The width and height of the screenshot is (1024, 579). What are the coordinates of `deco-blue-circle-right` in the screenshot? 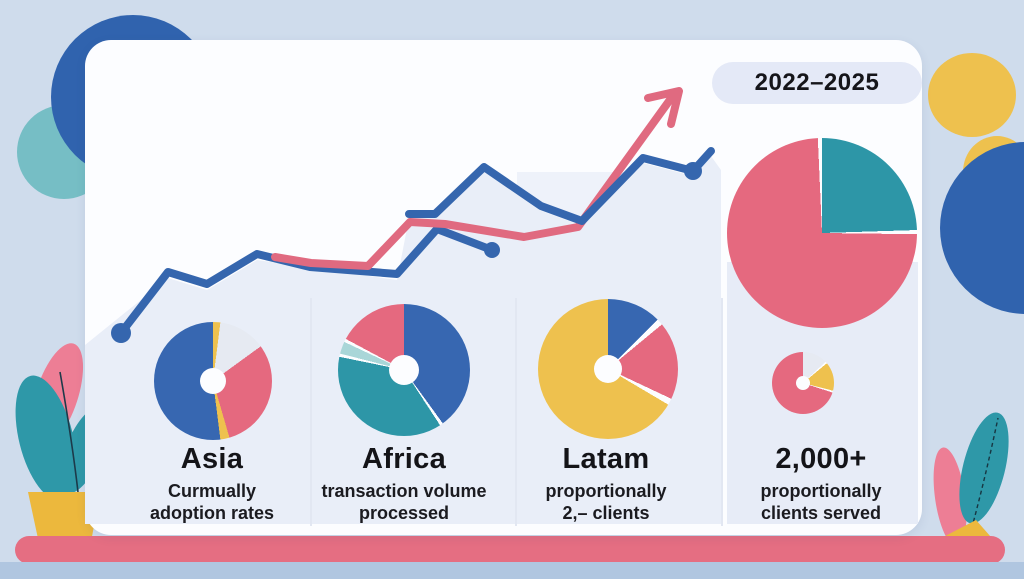 It's located at (982, 228).